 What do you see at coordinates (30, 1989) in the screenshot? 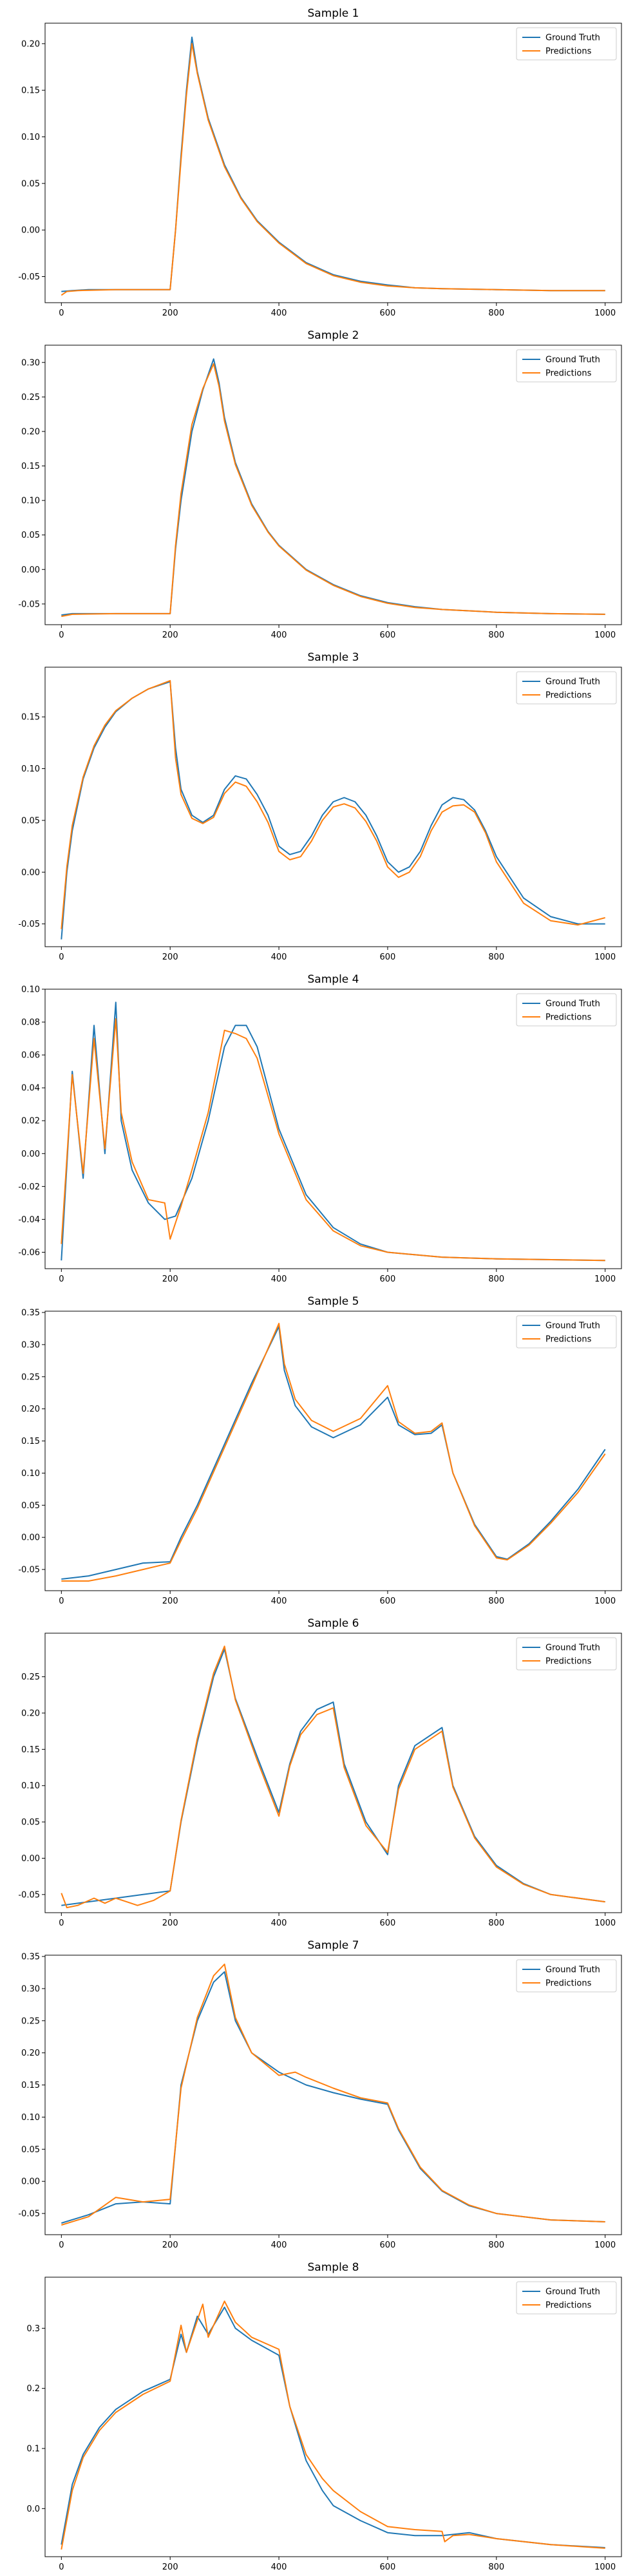
I see `y-tick-label: 0.30` at bounding box center [30, 1989].